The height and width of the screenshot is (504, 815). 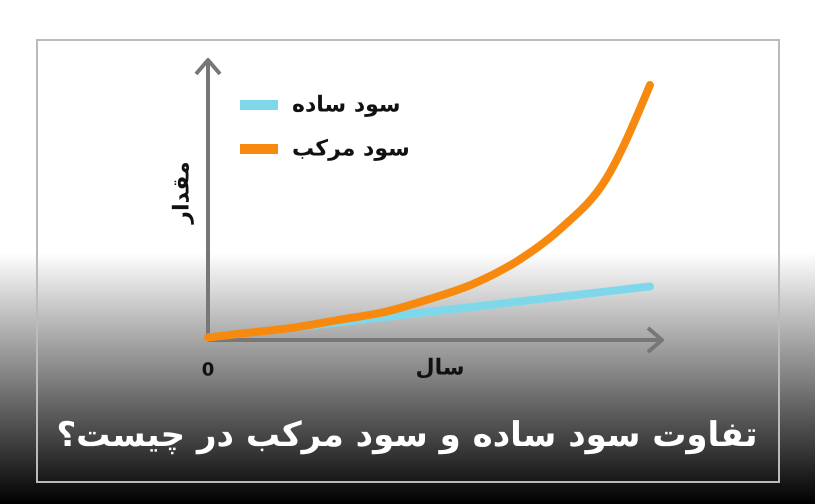 I want to click on text: 0, so click(x=208, y=370).